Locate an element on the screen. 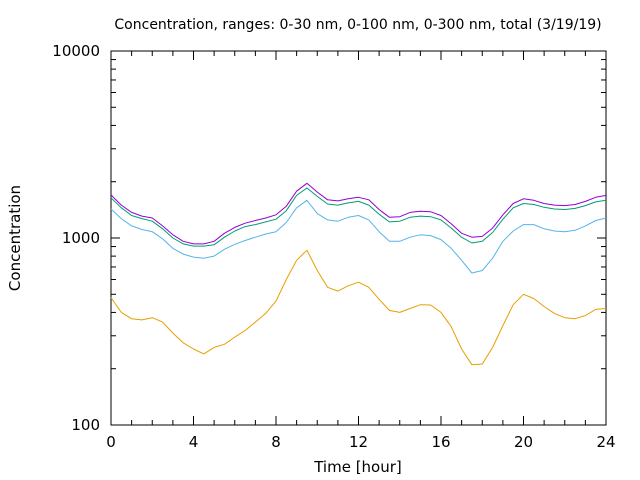 This screenshot has width=640, height=480. x-tick-label: 24 is located at coordinates (605, 442).